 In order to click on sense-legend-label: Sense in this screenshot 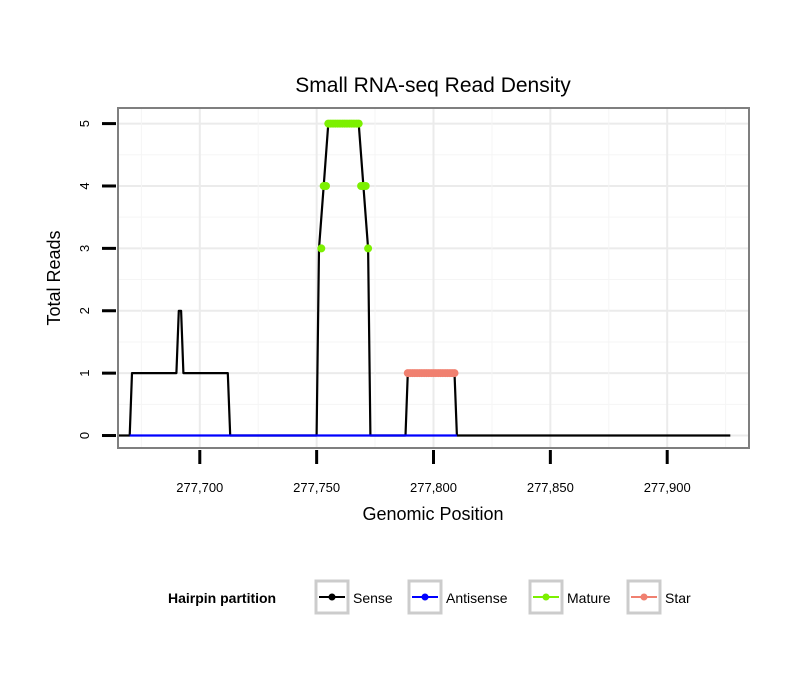, I will do `click(373, 598)`.